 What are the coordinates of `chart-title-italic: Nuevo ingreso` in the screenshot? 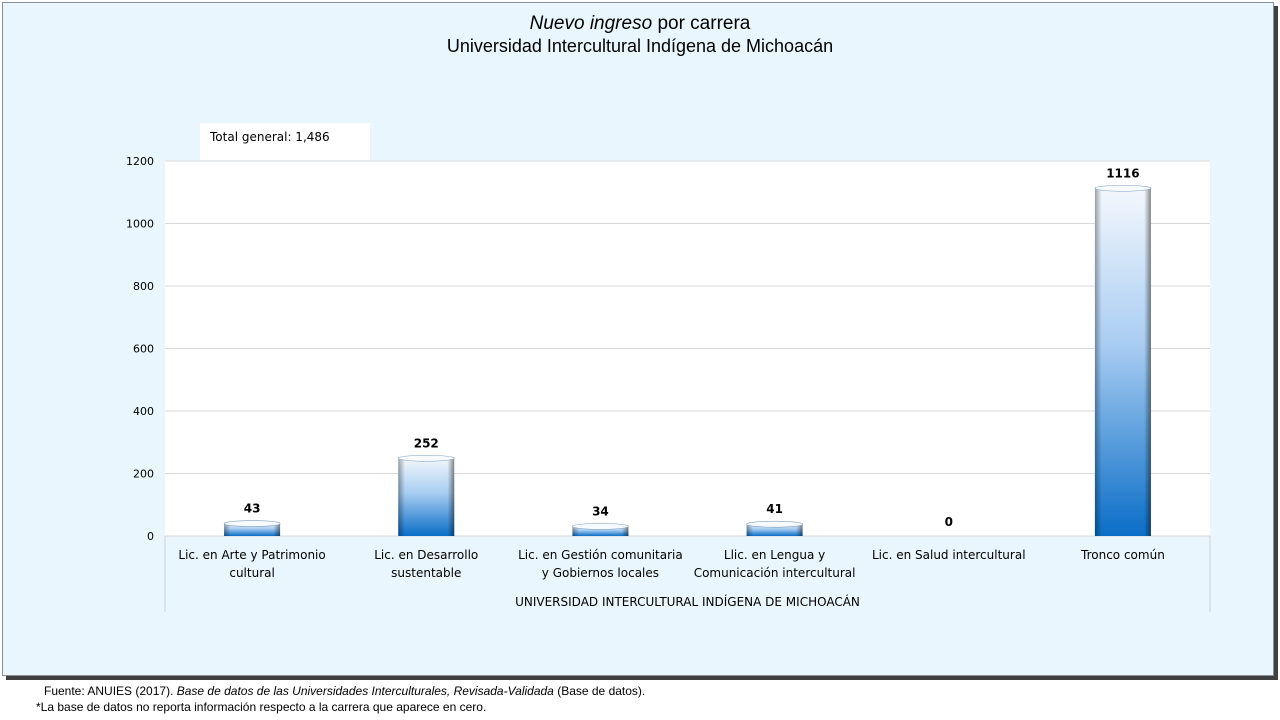 It's located at (591, 23).